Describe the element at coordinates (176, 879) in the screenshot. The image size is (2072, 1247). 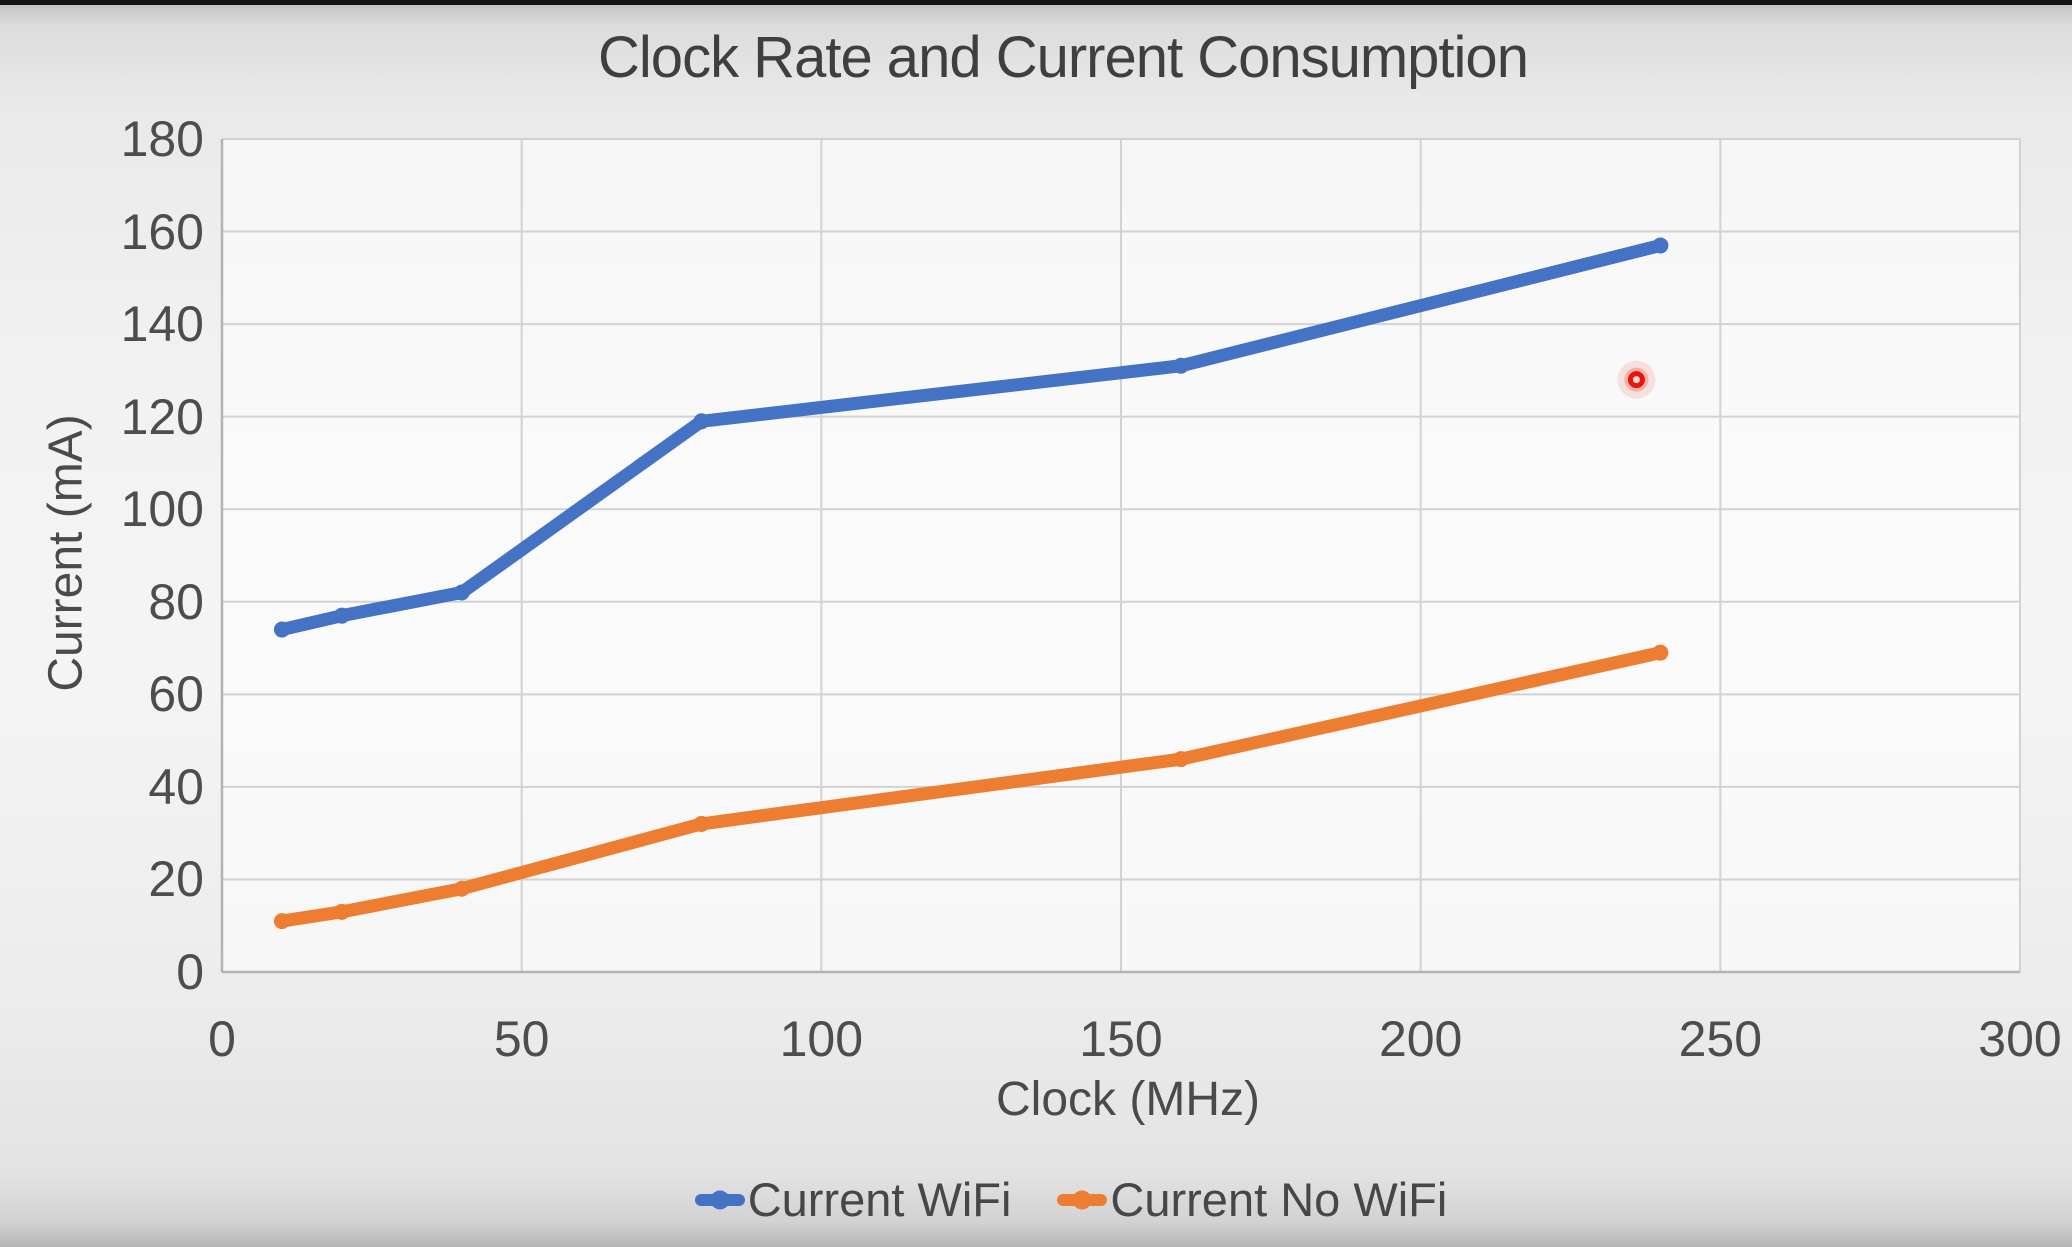
I see `y-tick-label: 20` at that location.